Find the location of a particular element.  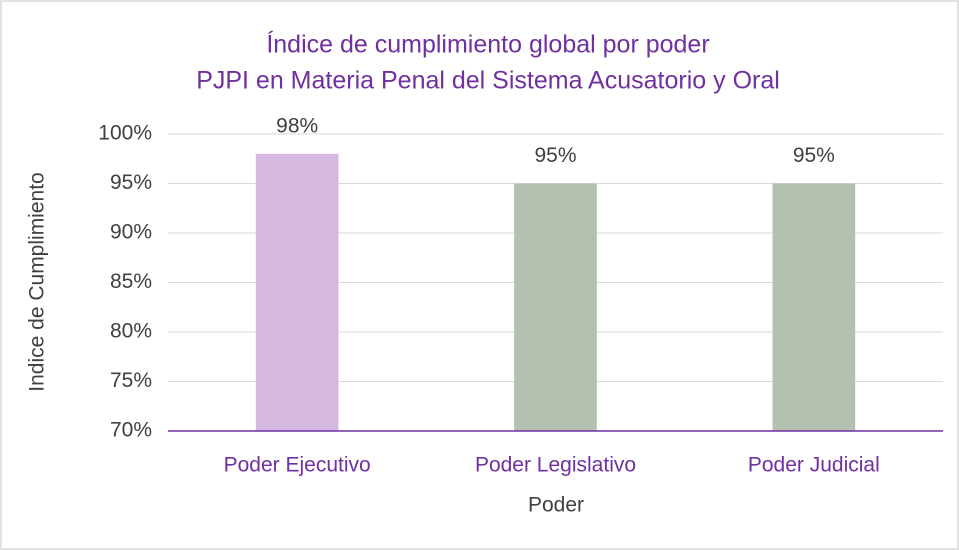

x-tick-label: Poder Judicial is located at coordinates (814, 465).